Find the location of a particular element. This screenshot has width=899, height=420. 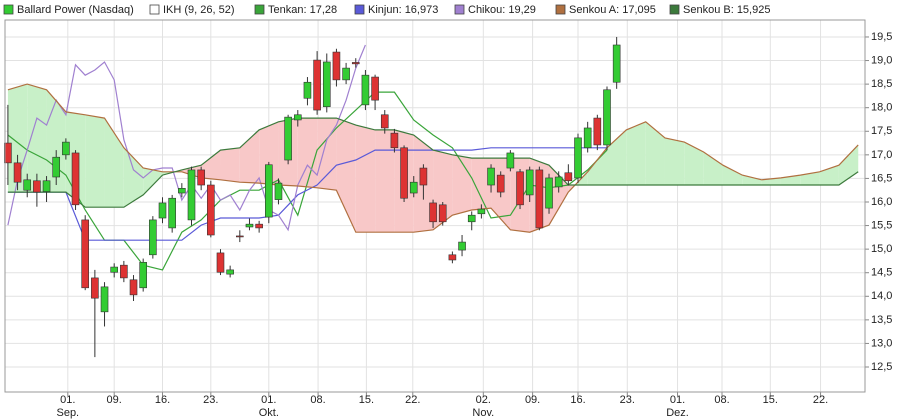

y-tick-label: 16,5 is located at coordinates (881, 178).